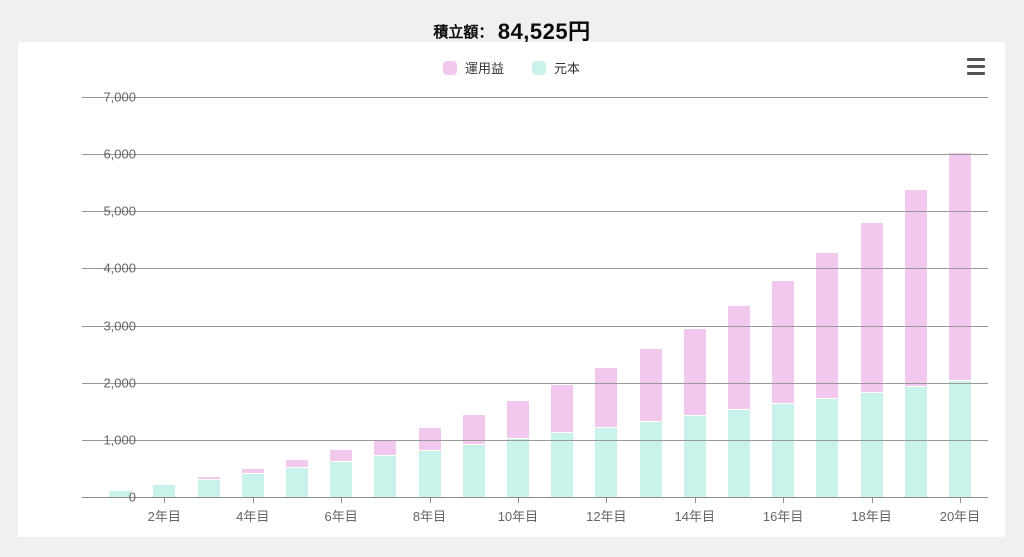  Describe the element at coordinates (429, 516) in the screenshot. I see `x-axis-label: 8年目` at that location.